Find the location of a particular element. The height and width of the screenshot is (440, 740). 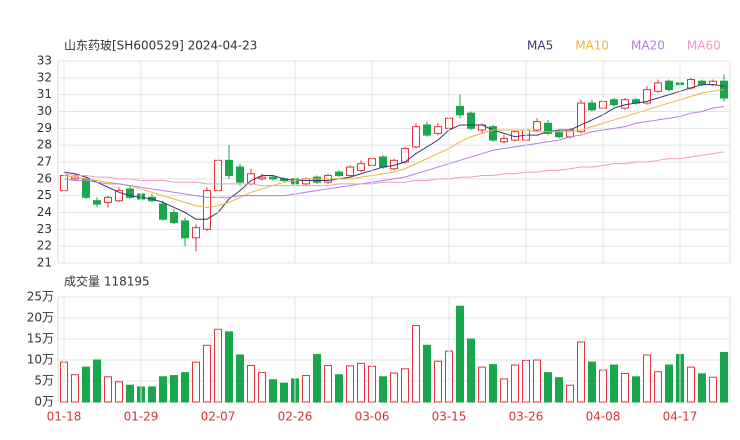

y-tick-label: 0万 is located at coordinates (44, 402).